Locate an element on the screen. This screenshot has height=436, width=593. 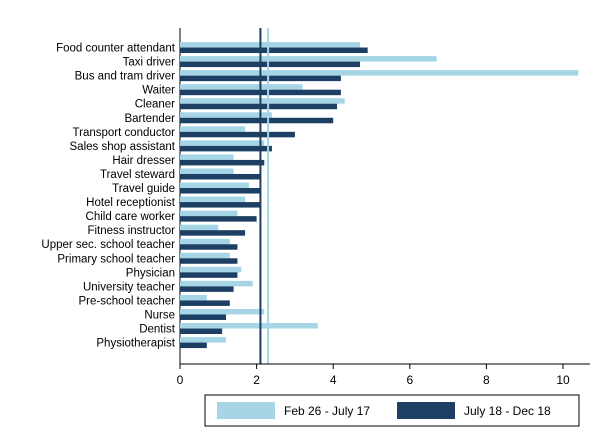
category-label: Physiotherapist is located at coordinates (135, 344).